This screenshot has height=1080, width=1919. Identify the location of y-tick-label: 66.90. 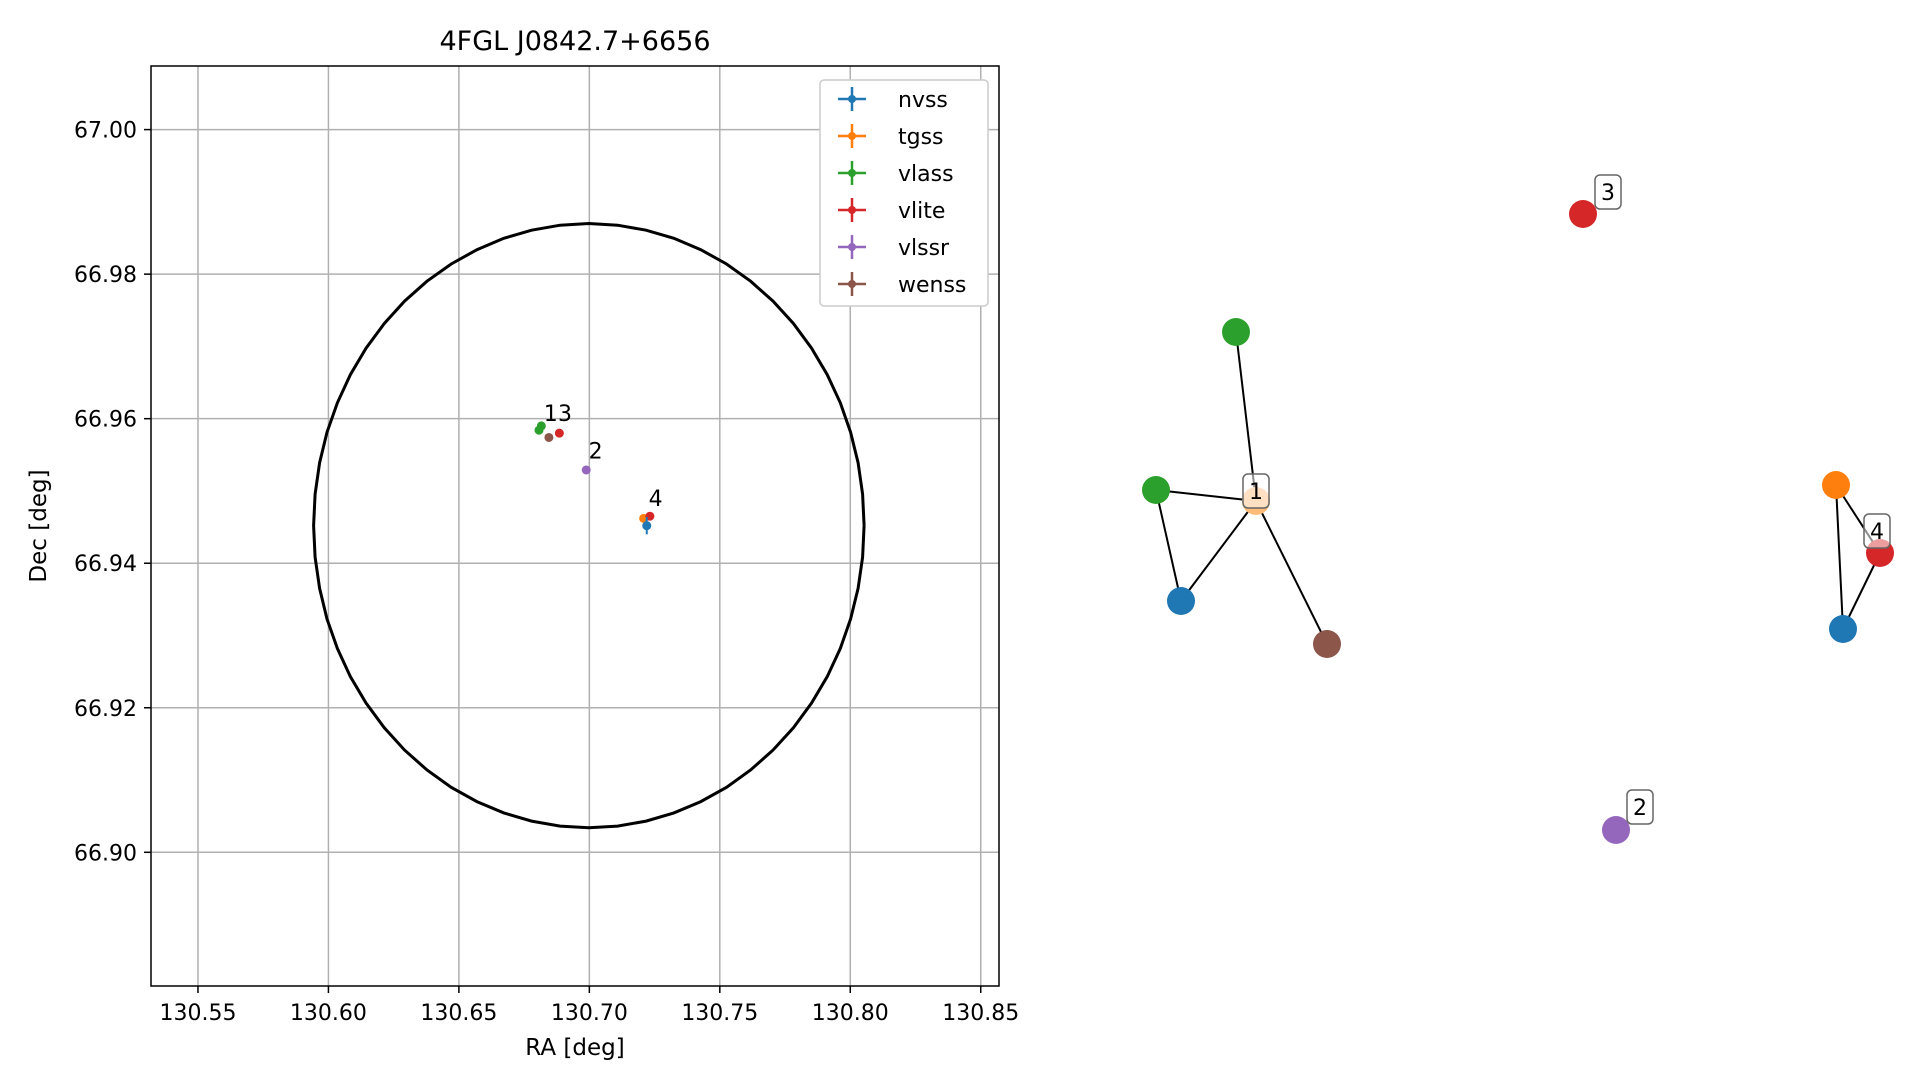
(105, 853).